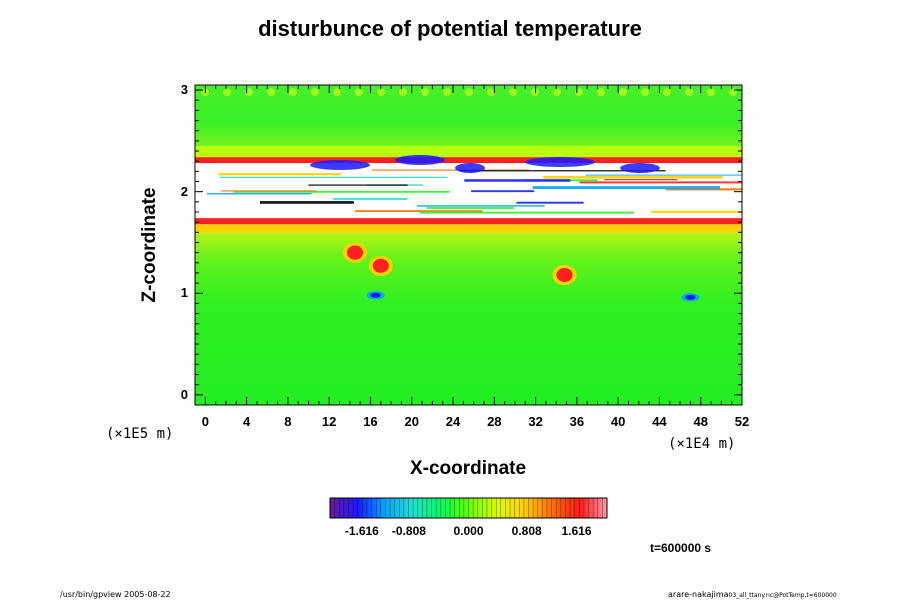  I want to click on colorbar-tick-label: -0.808, so click(408, 531).